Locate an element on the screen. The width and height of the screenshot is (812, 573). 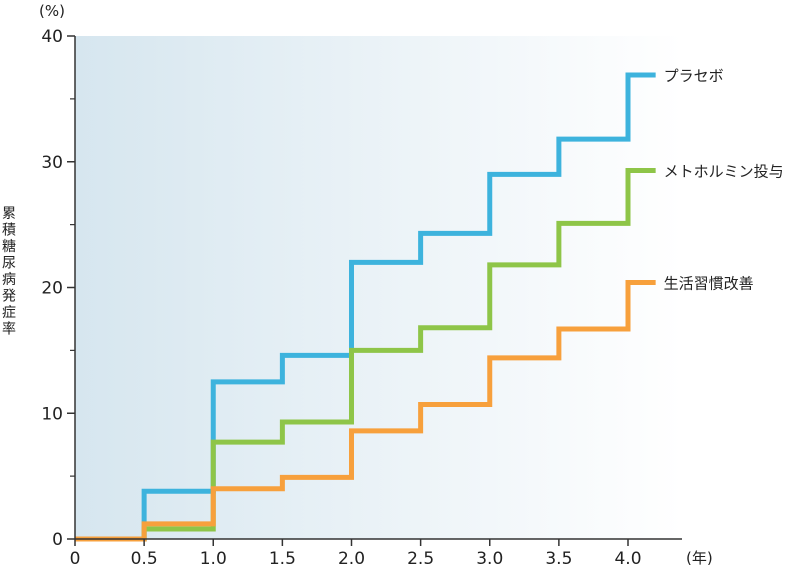
y-axis-label-char: 累 is located at coordinates (9, 214).